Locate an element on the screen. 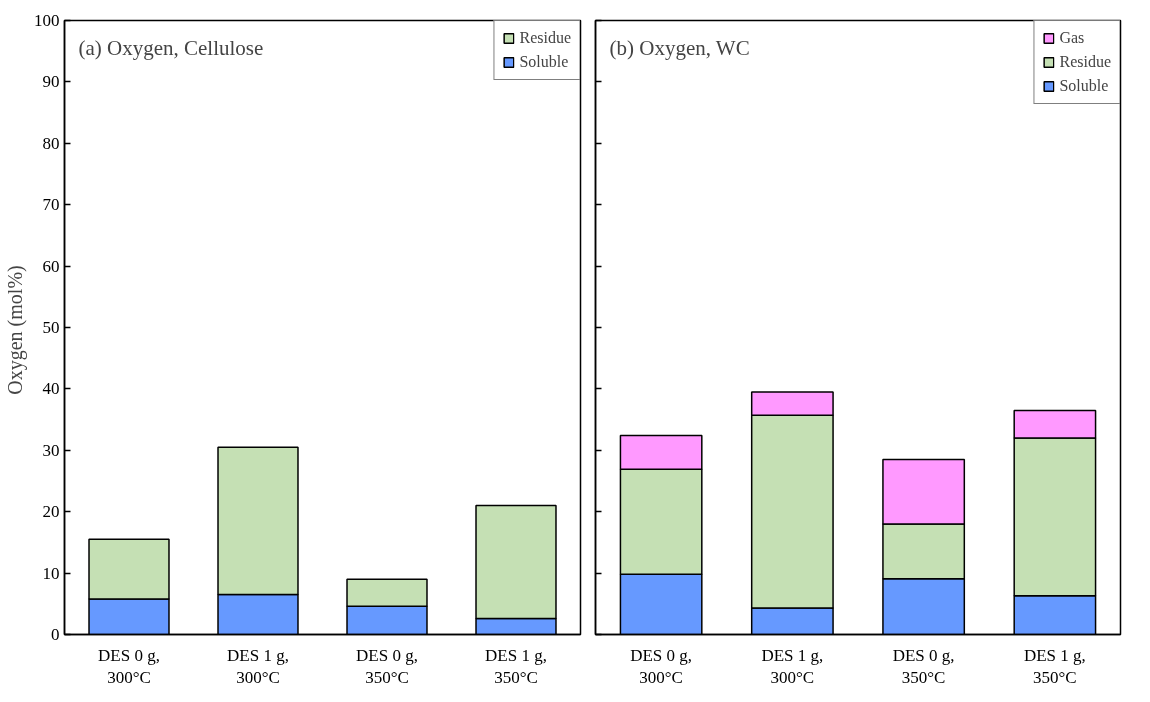  text: (b) Oxygen, WC is located at coordinates (679, 47).